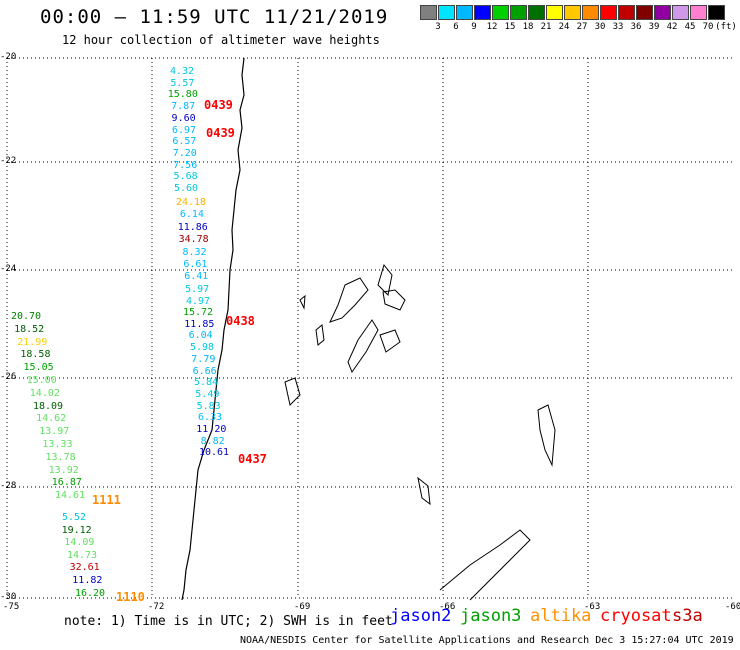 Image resolution: width=740 pixels, height=650 pixels. What do you see at coordinates (60, 457) in the screenshot?
I see `wave-height-value: 13.78` at bounding box center [60, 457].